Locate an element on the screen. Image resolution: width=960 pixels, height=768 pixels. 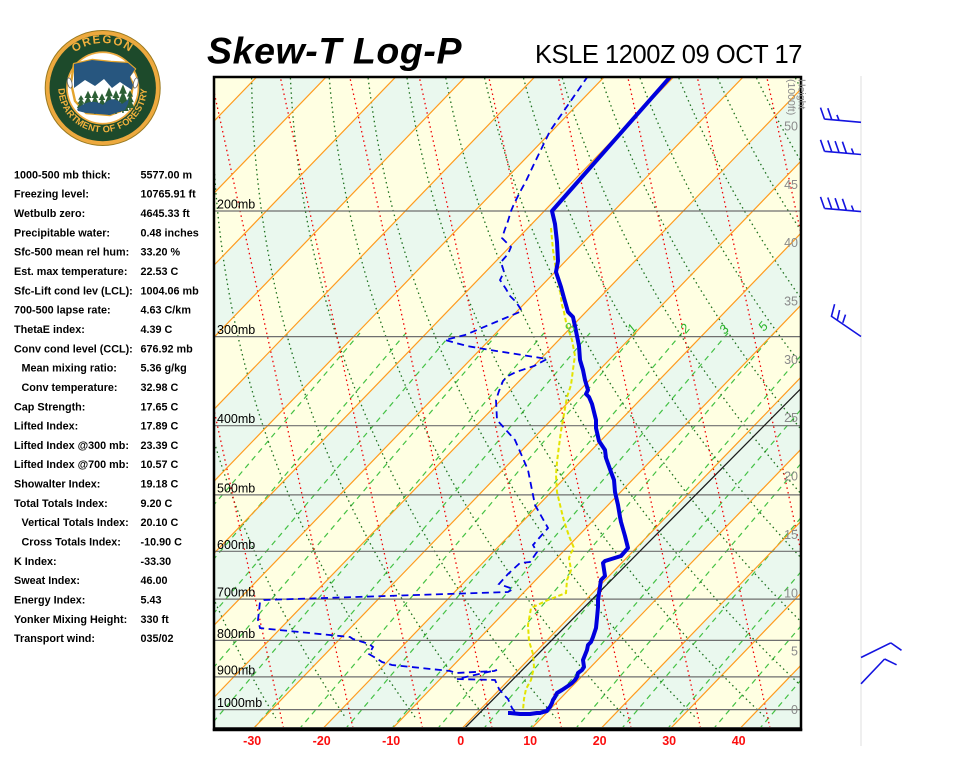
svg-text: -10.90 C is located at coordinates (162, 543).